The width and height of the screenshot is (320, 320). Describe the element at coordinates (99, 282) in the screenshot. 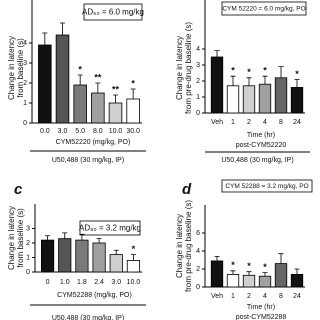

I see `x-tick-label: 2.4` at that location.